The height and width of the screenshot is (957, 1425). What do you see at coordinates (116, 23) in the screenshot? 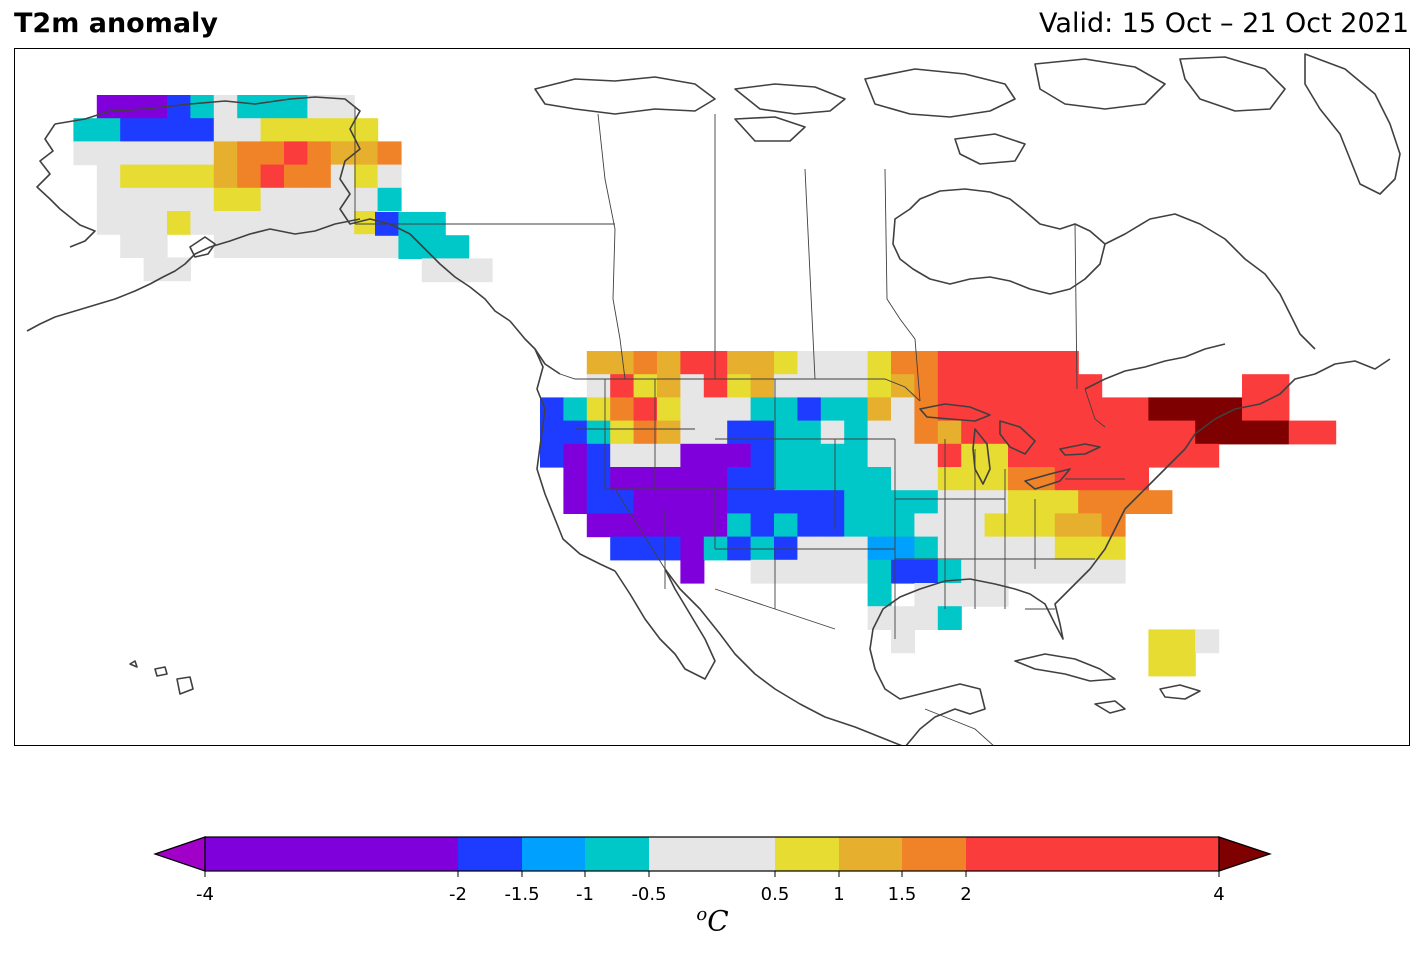
I see `map-title: T2m anomaly` at bounding box center [116, 23].